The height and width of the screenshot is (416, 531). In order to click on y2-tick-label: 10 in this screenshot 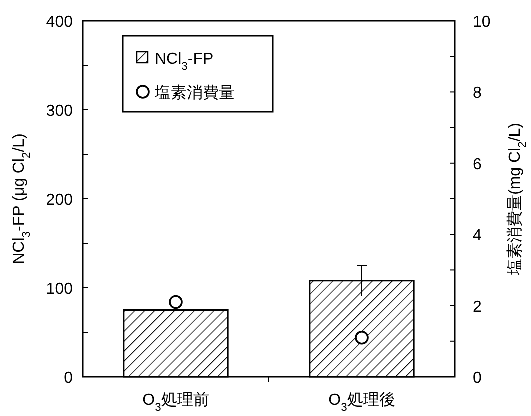, I will do `click(482, 22)`.